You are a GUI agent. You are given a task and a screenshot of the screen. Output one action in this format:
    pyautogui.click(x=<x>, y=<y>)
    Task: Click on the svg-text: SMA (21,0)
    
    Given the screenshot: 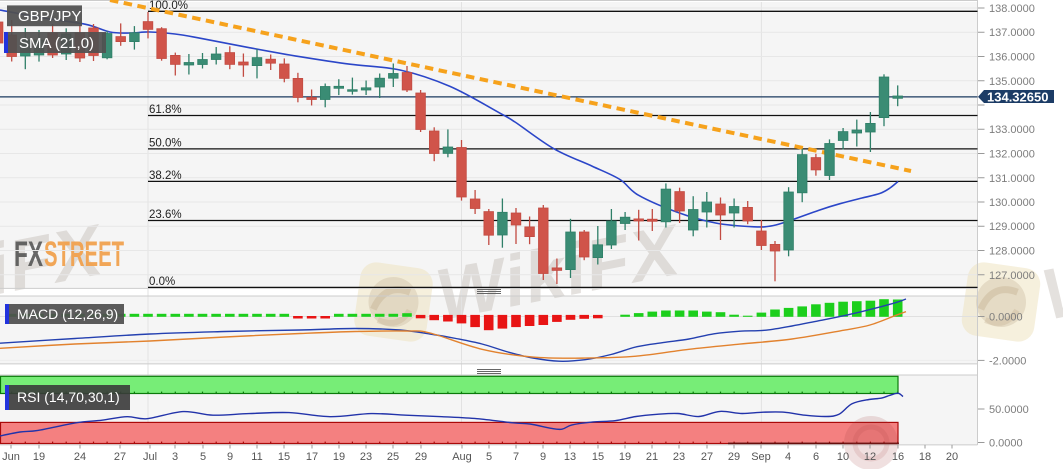 What is the action you would take?
    pyautogui.click(x=56, y=43)
    